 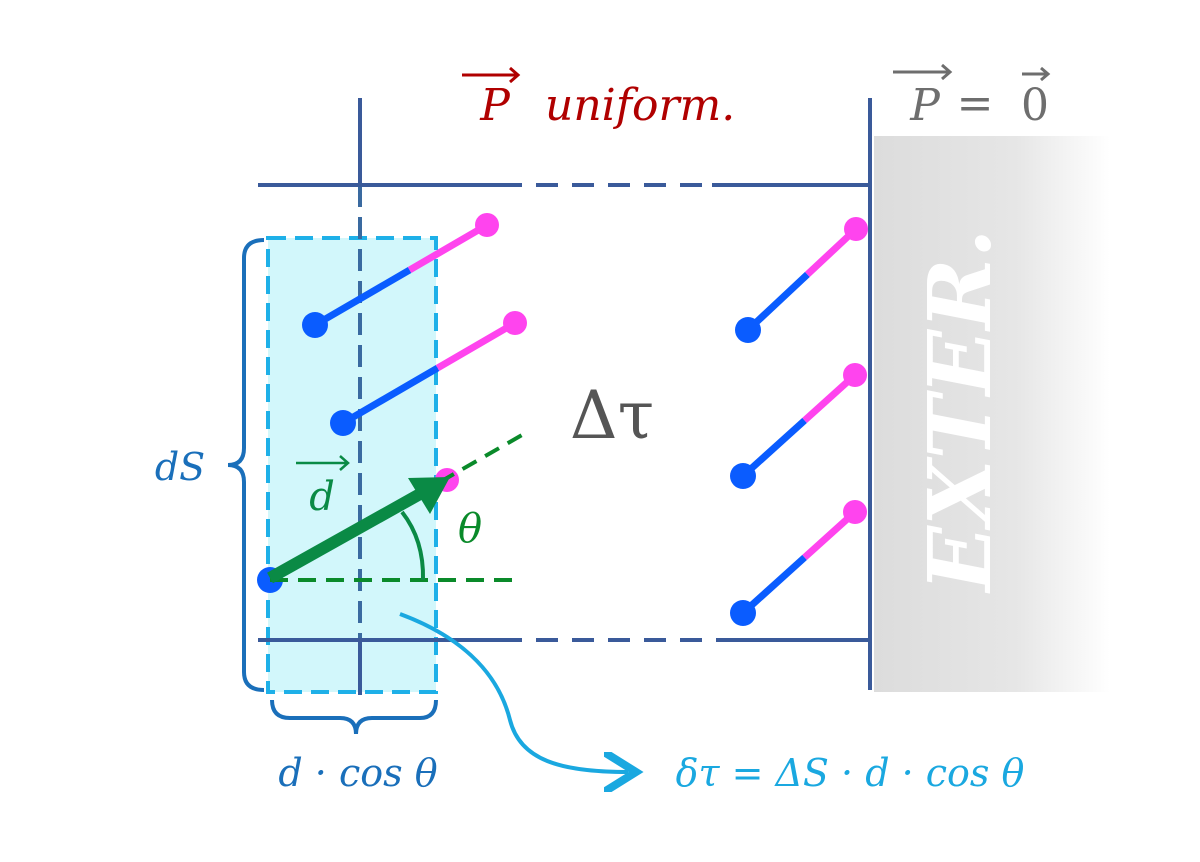 I want to click on exterior-region, so click(x=992, y=414).